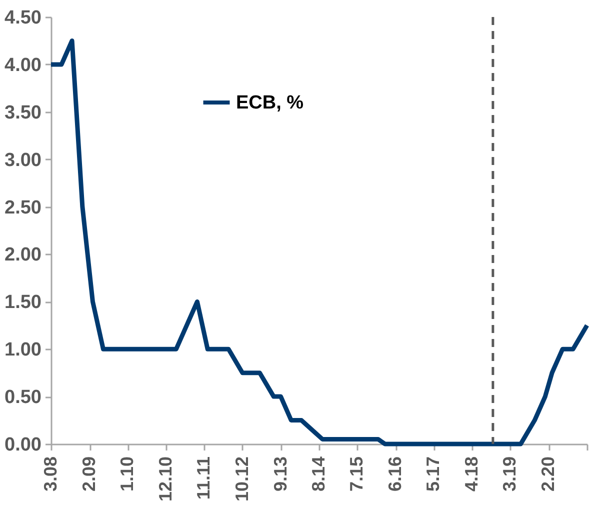  What do you see at coordinates (165, 479) in the screenshot?
I see `x-tick-label: 12.10` at bounding box center [165, 479].